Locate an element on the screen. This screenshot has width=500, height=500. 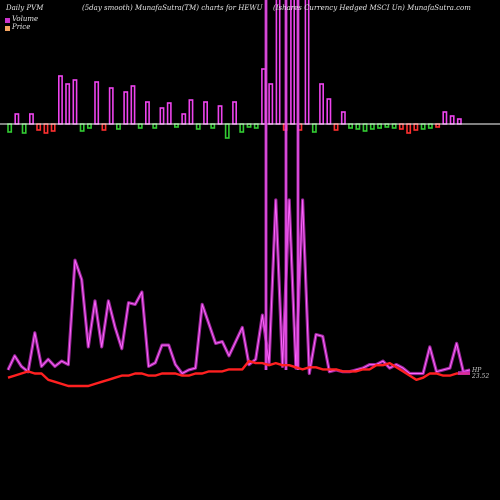
price-line is located at coordinates (238, 373).